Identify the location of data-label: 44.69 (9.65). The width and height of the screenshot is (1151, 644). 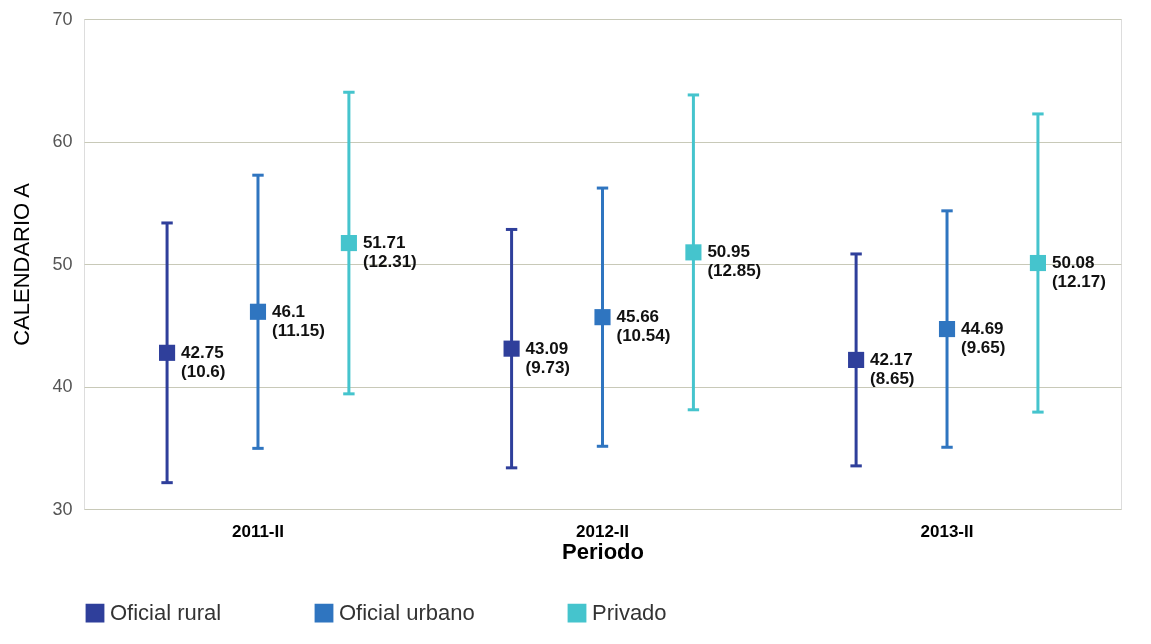
(983, 338).